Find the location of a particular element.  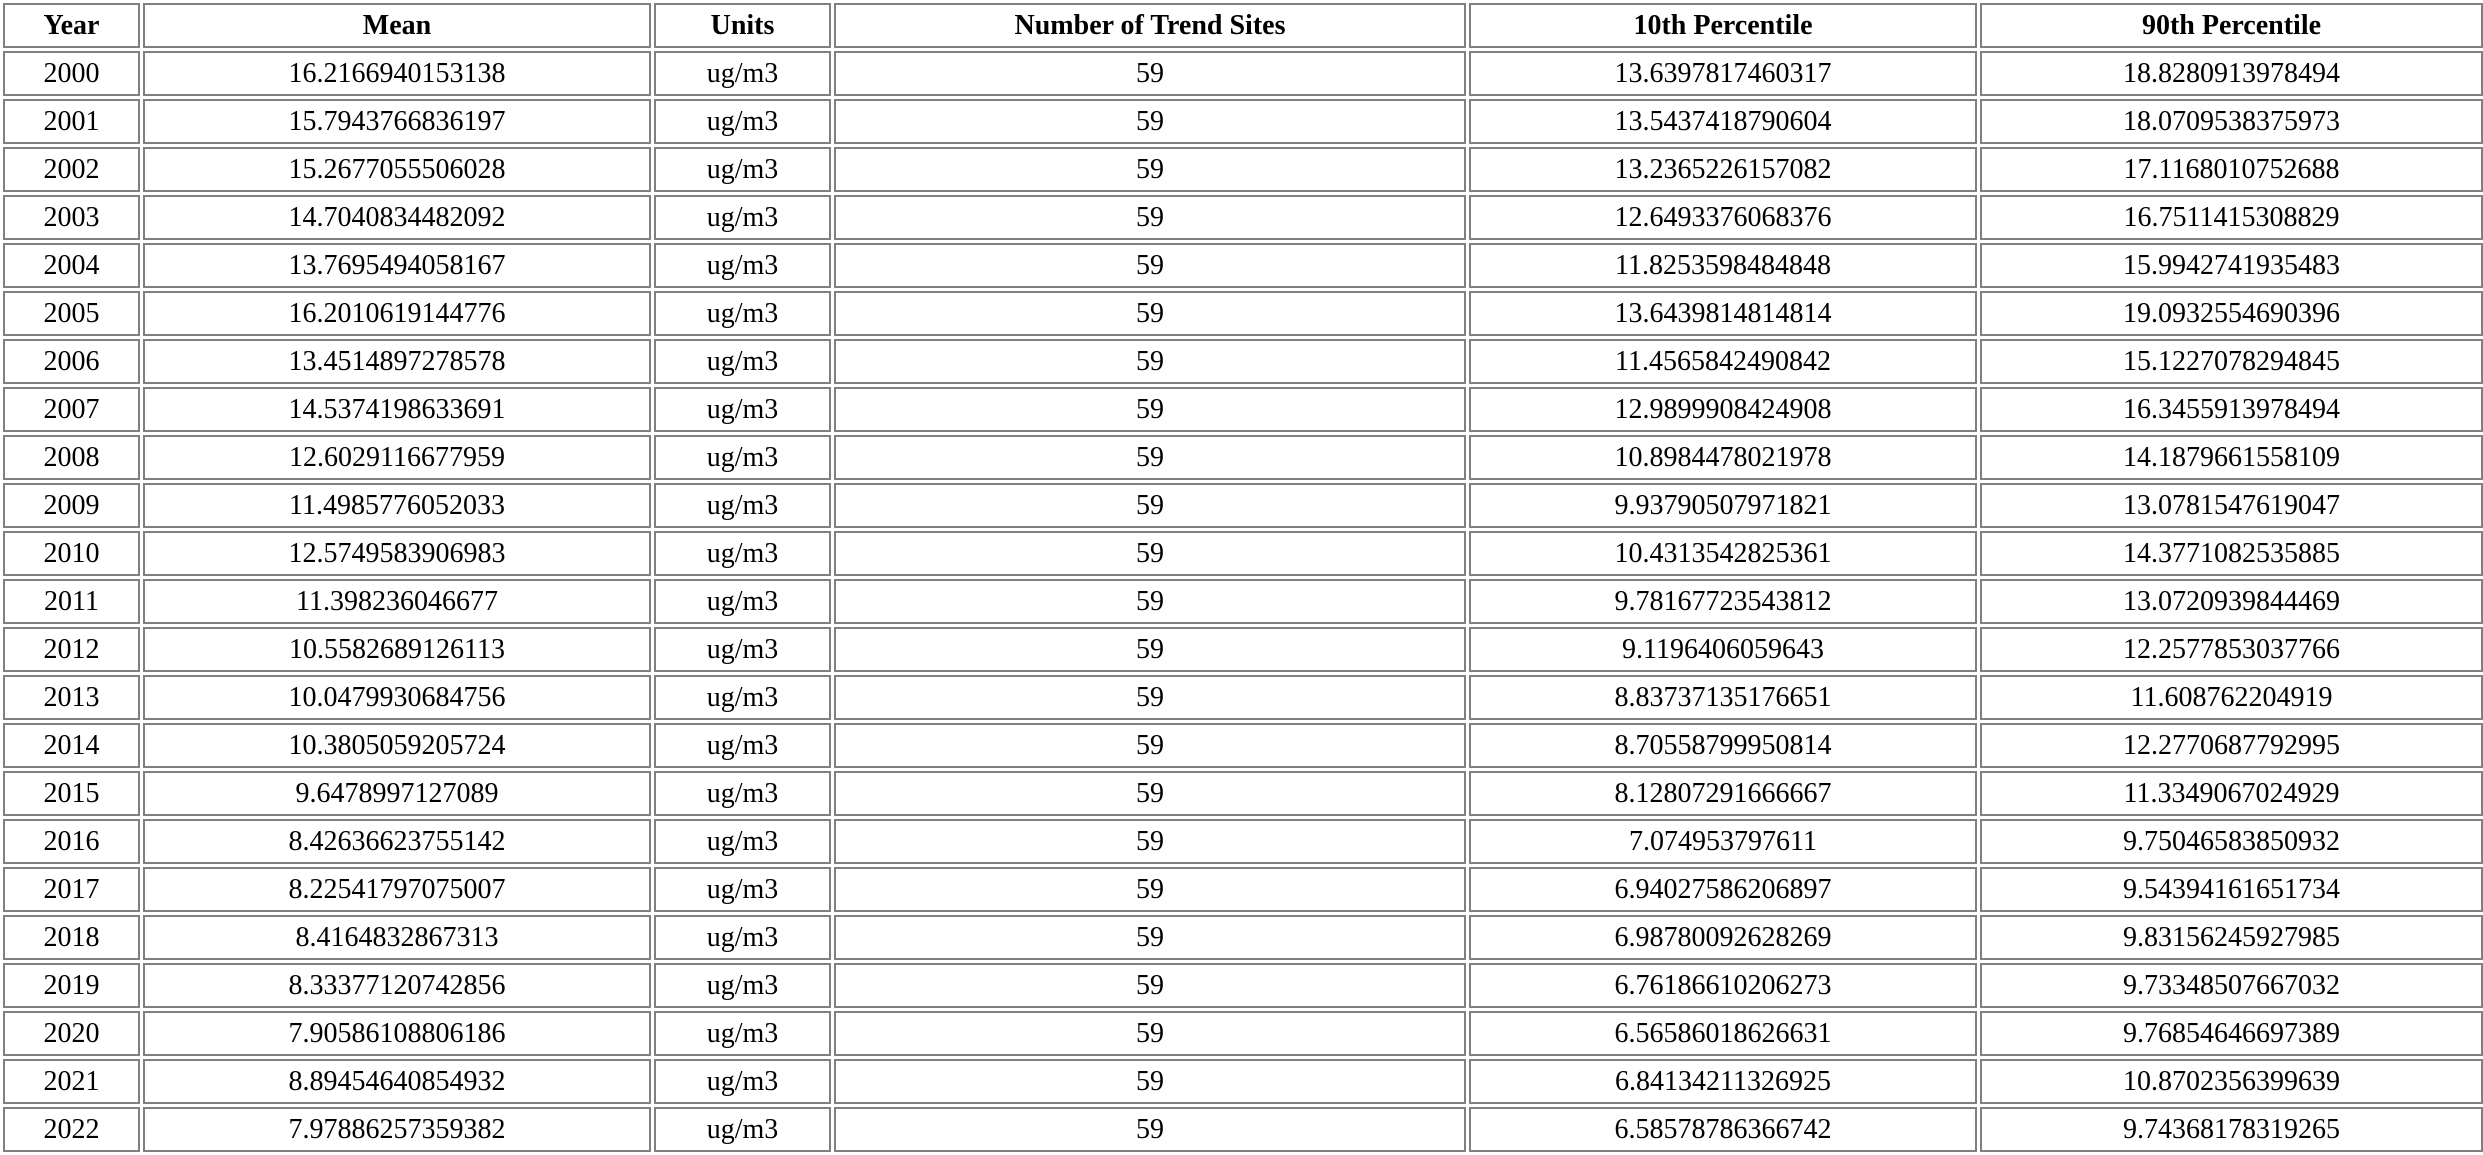

cell-10th-percentile: 6.84134211326925 is located at coordinates (1723, 1081).